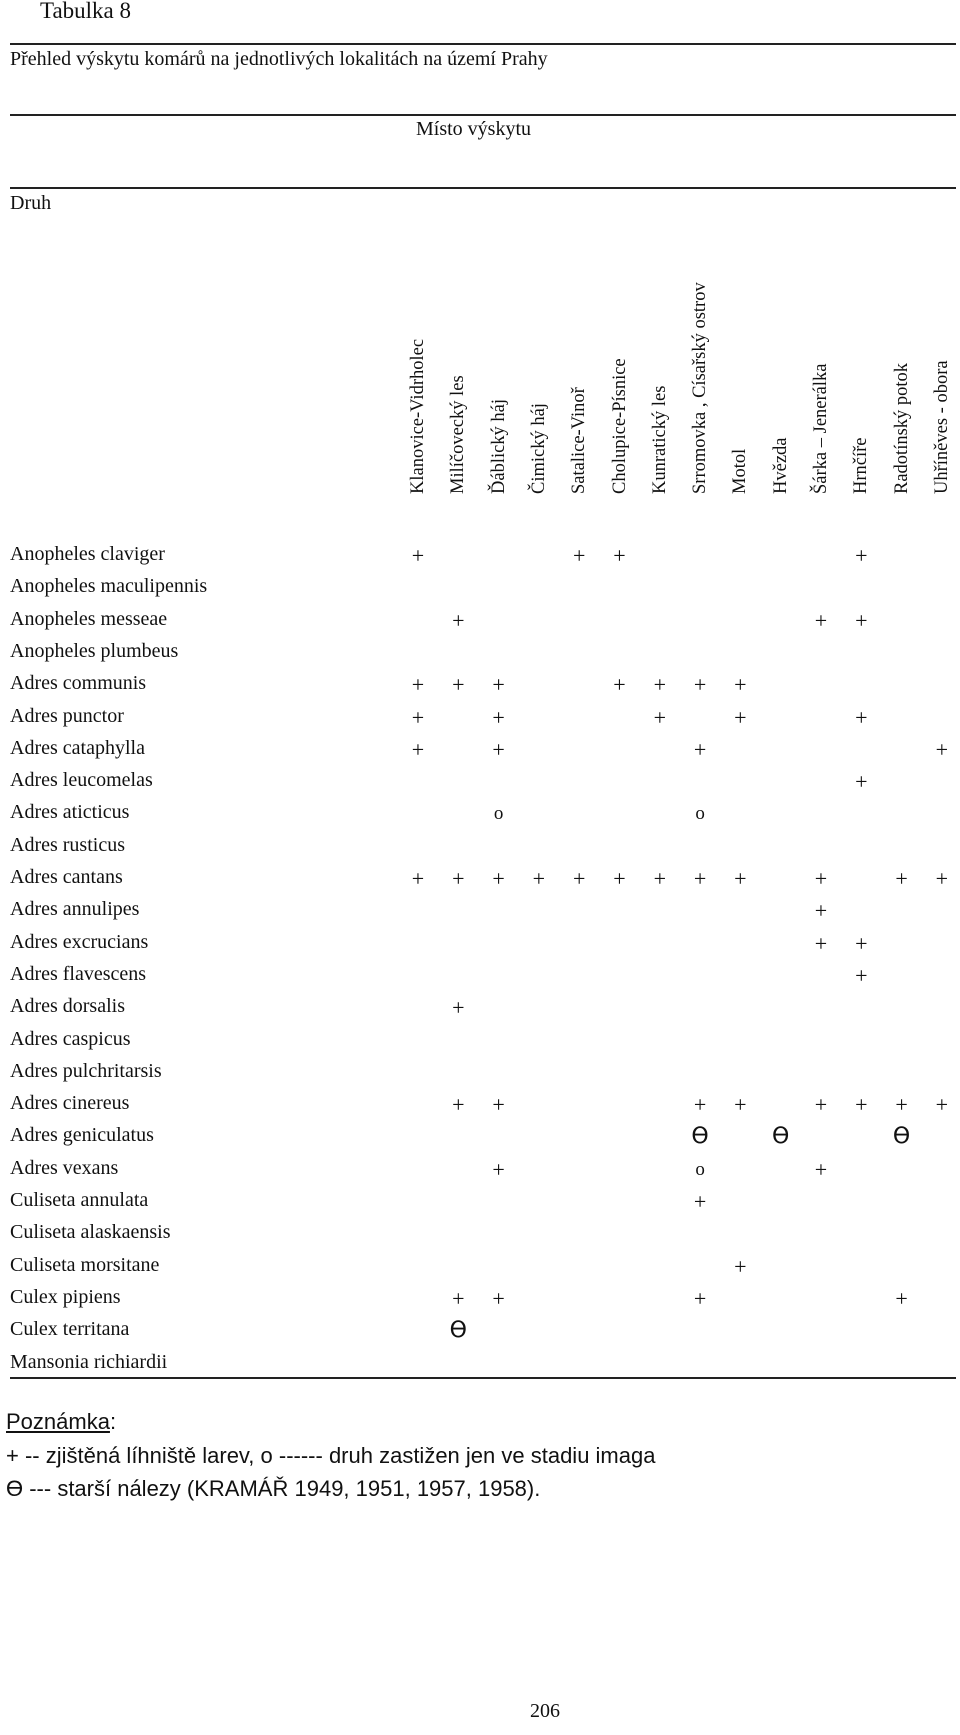  What do you see at coordinates (480, 1205) in the screenshot?
I see `table-row: Culiseta annulata +` at bounding box center [480, 1205].